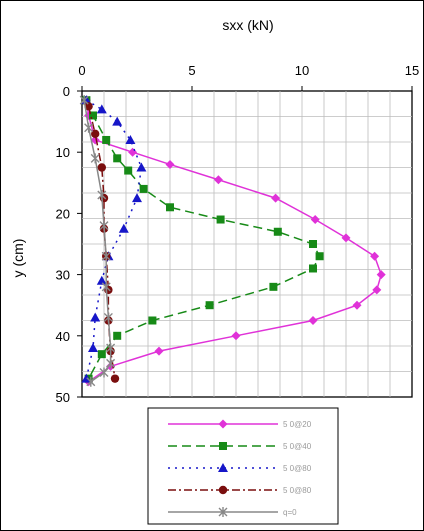  Describe the element at coordinates (302, 70) in the screenshot. I see `x-tick-label: 10` at that location.